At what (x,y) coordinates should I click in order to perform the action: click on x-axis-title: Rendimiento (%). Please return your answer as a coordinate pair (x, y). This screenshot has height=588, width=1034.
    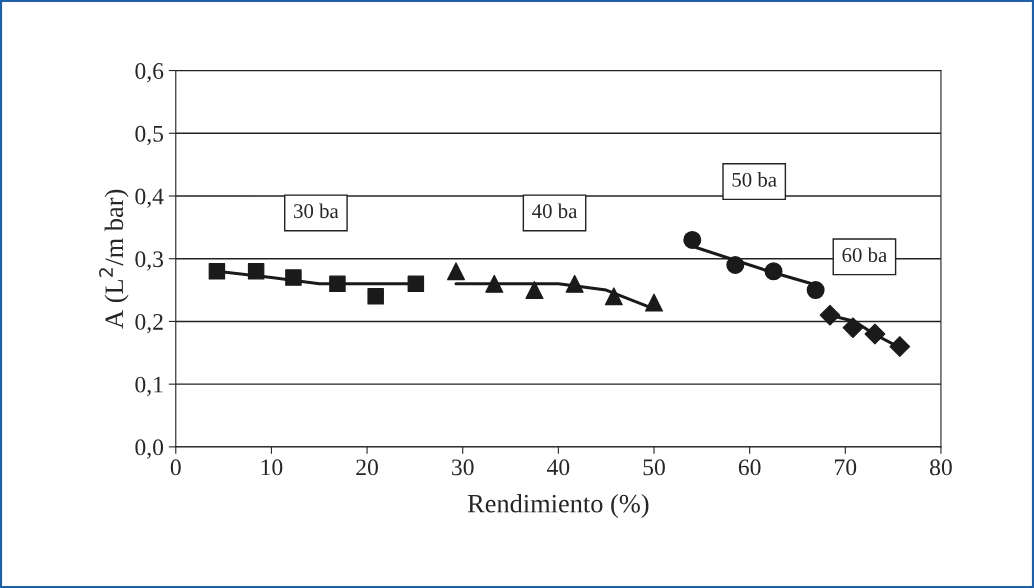
    Looking at the image, I should click on (558, 505).